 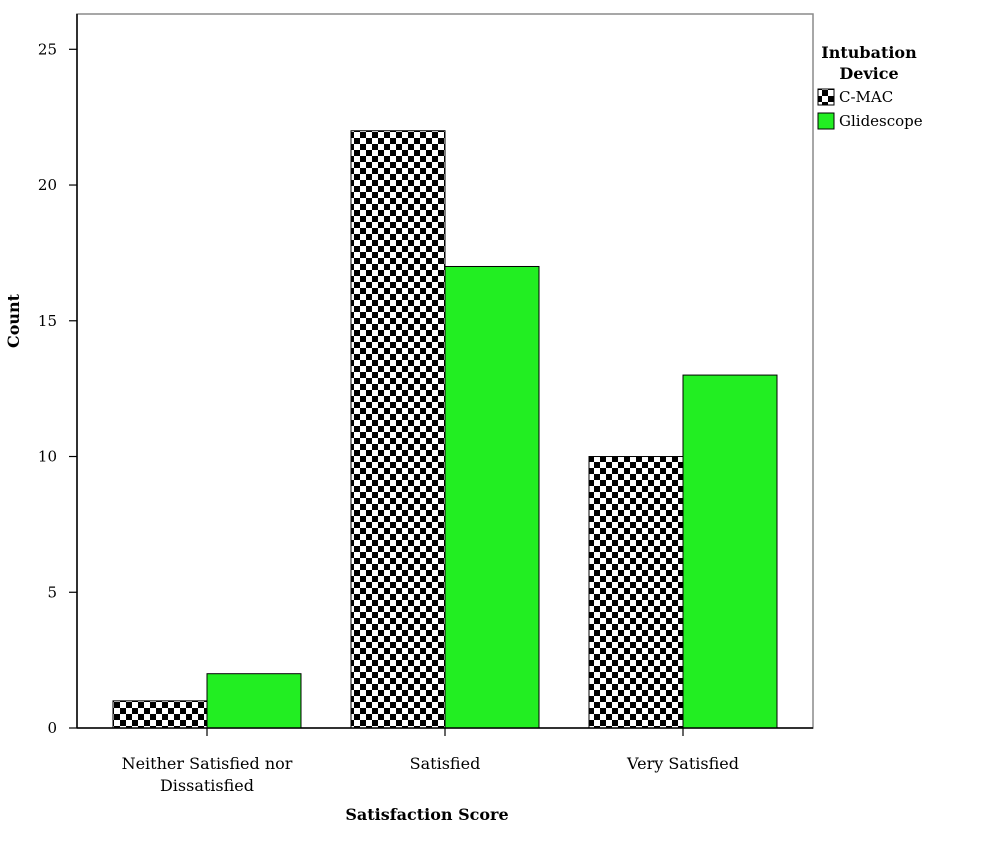 I want to click on legend-title: Device, so click(x=868, y=73).